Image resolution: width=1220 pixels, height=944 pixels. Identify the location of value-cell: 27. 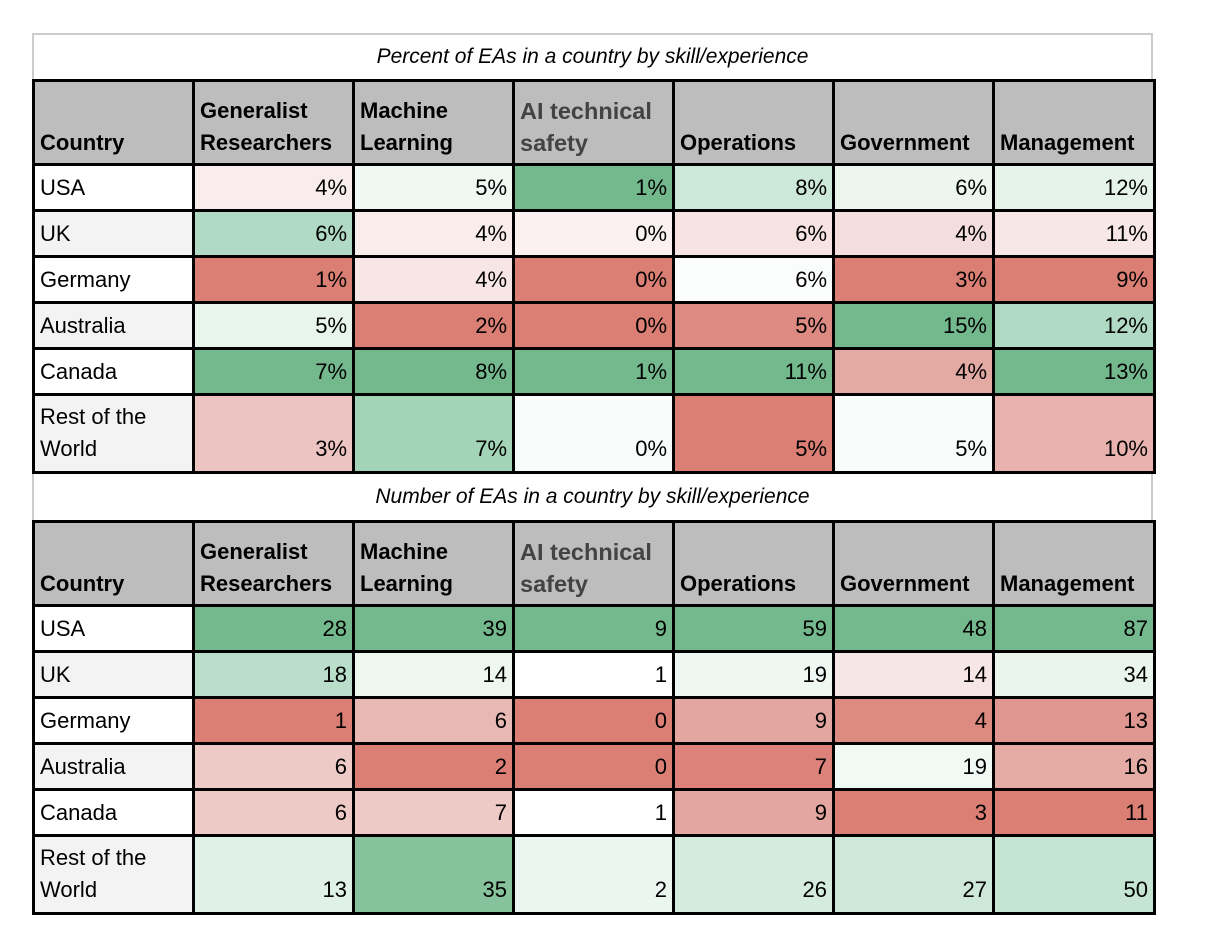
(913, 874).